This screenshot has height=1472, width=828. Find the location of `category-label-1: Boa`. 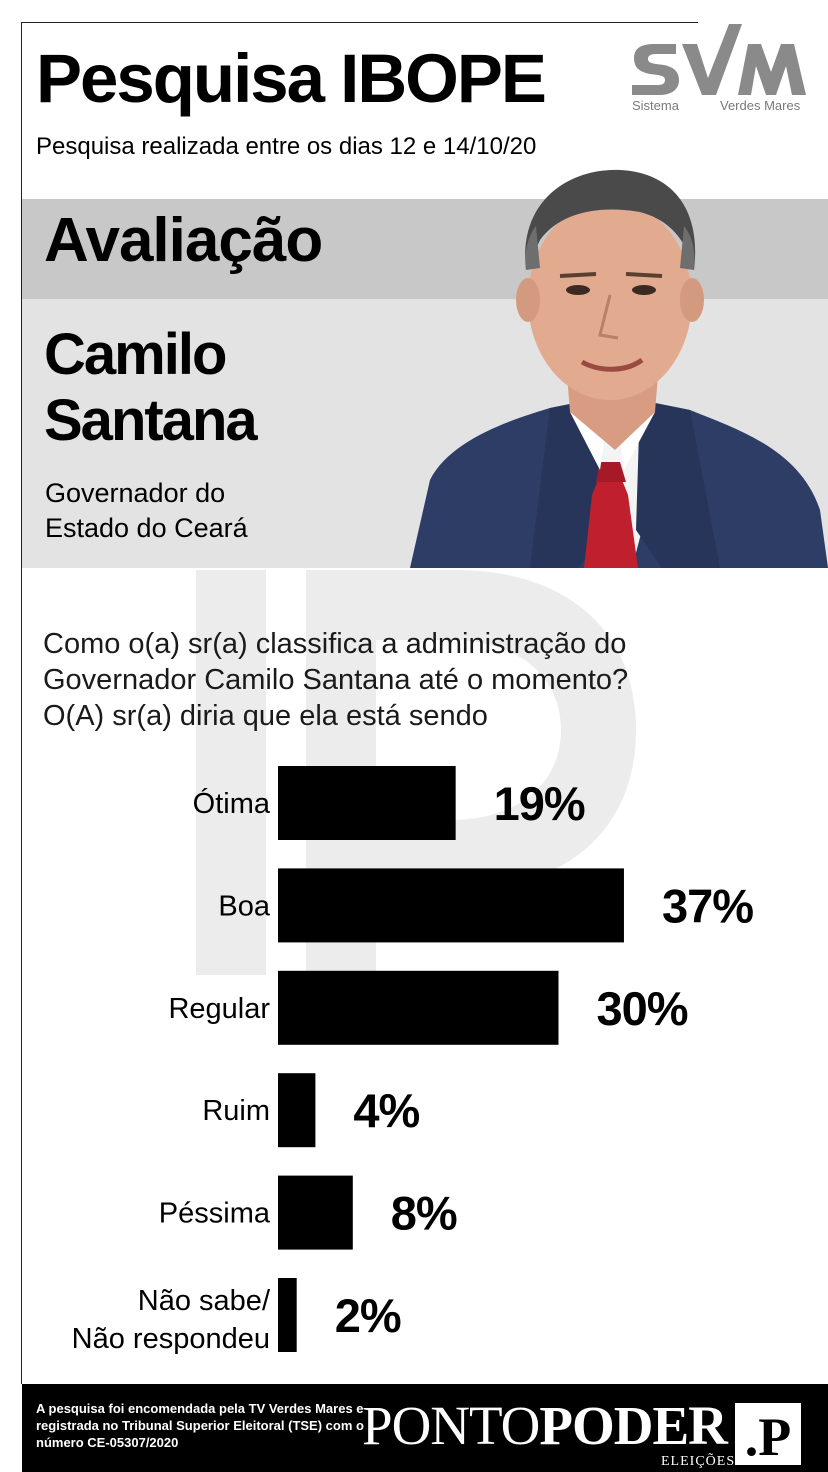

category-label-1: Boa is located at coordinates (244, 906).